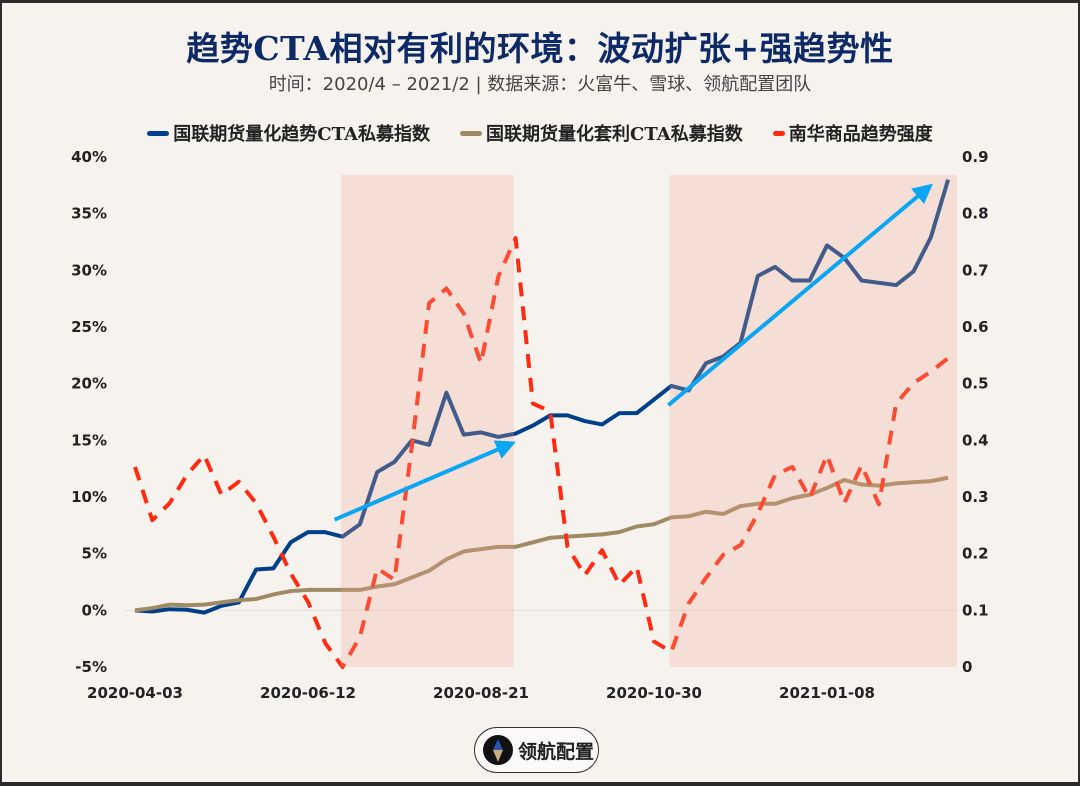 The width and height of the screenshot is (1080, 786). Describe the element at coordinates (94, 554) in the screenshot. I see `y-left-tick-label: 5%` at that location.